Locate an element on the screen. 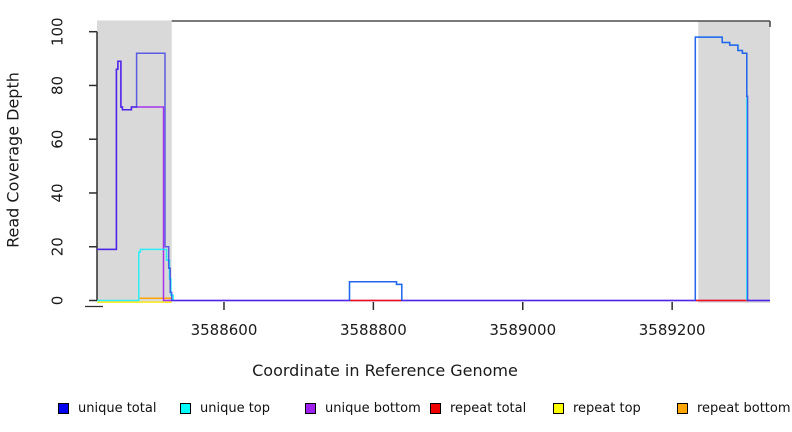 The image size is (792, 432). y-tick-label: 100 is located at coordinates (58, 31).